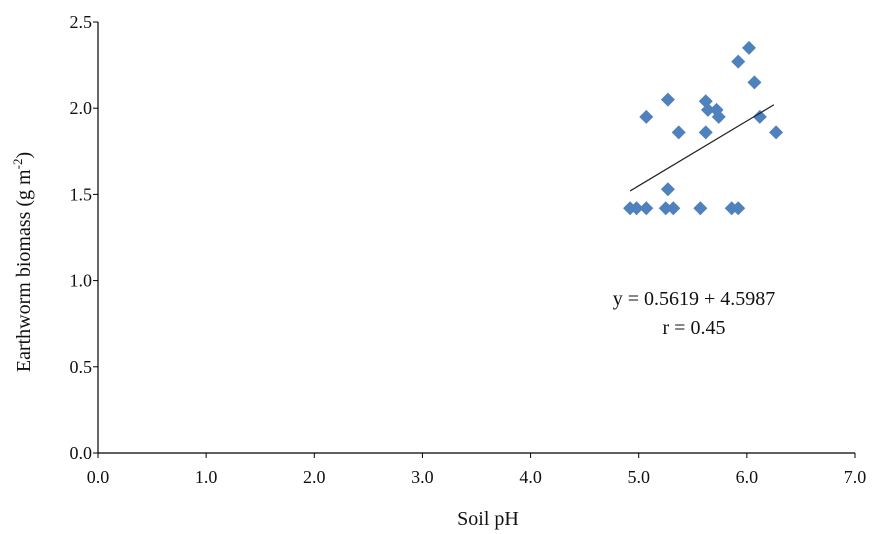 This screenshot has height=534, width=879. I want to click on x-tick-label: 5.0, so click(638, 477).